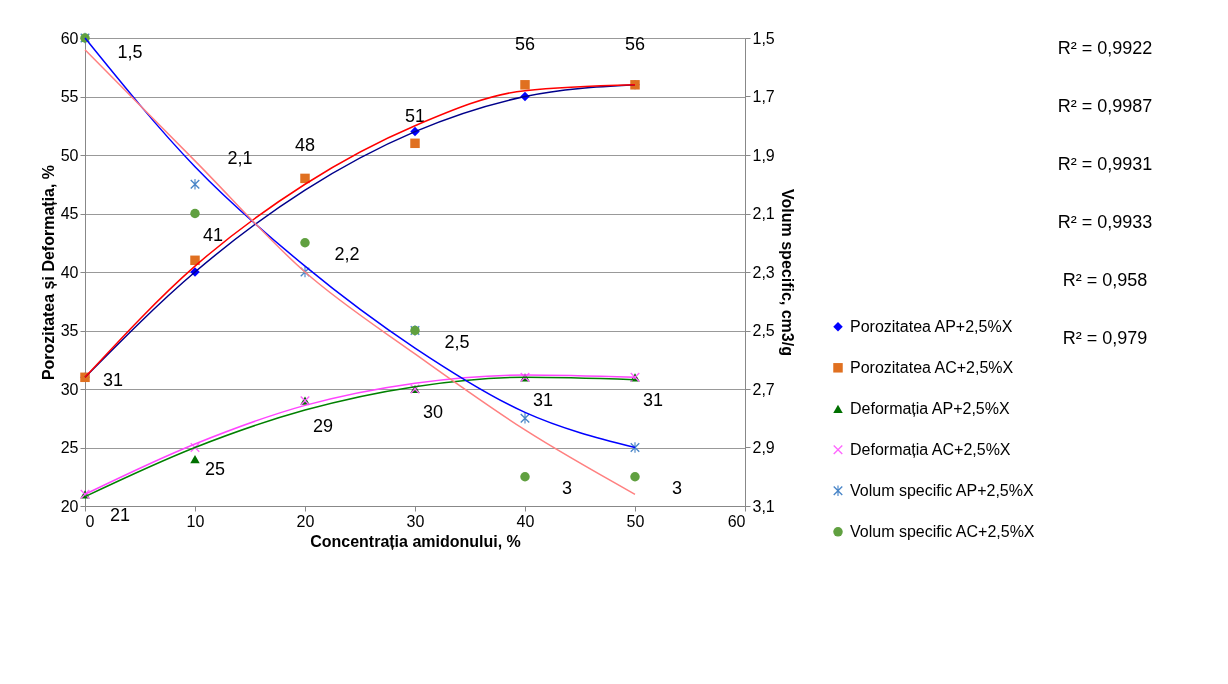 This screenshot has width=1228, height=684. I want to click on y-axis-title: Porozitatea și Deformația, %, so click(48, 272).